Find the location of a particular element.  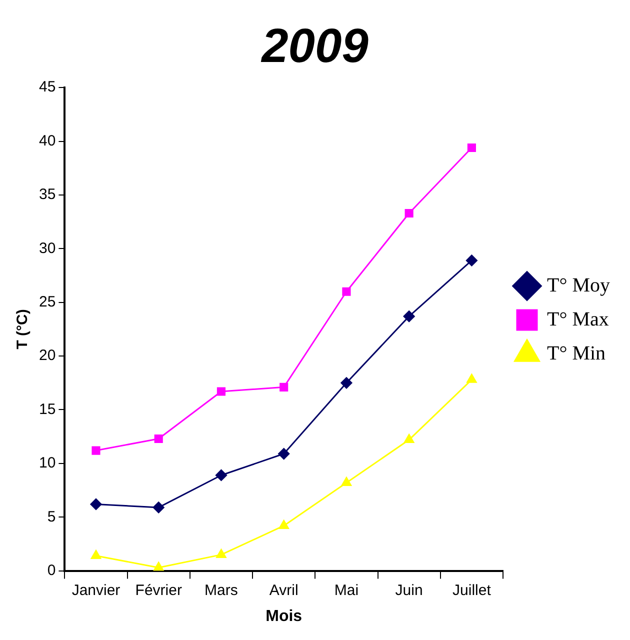

x-axis-title: Mois is located at coordinates (284, 616).